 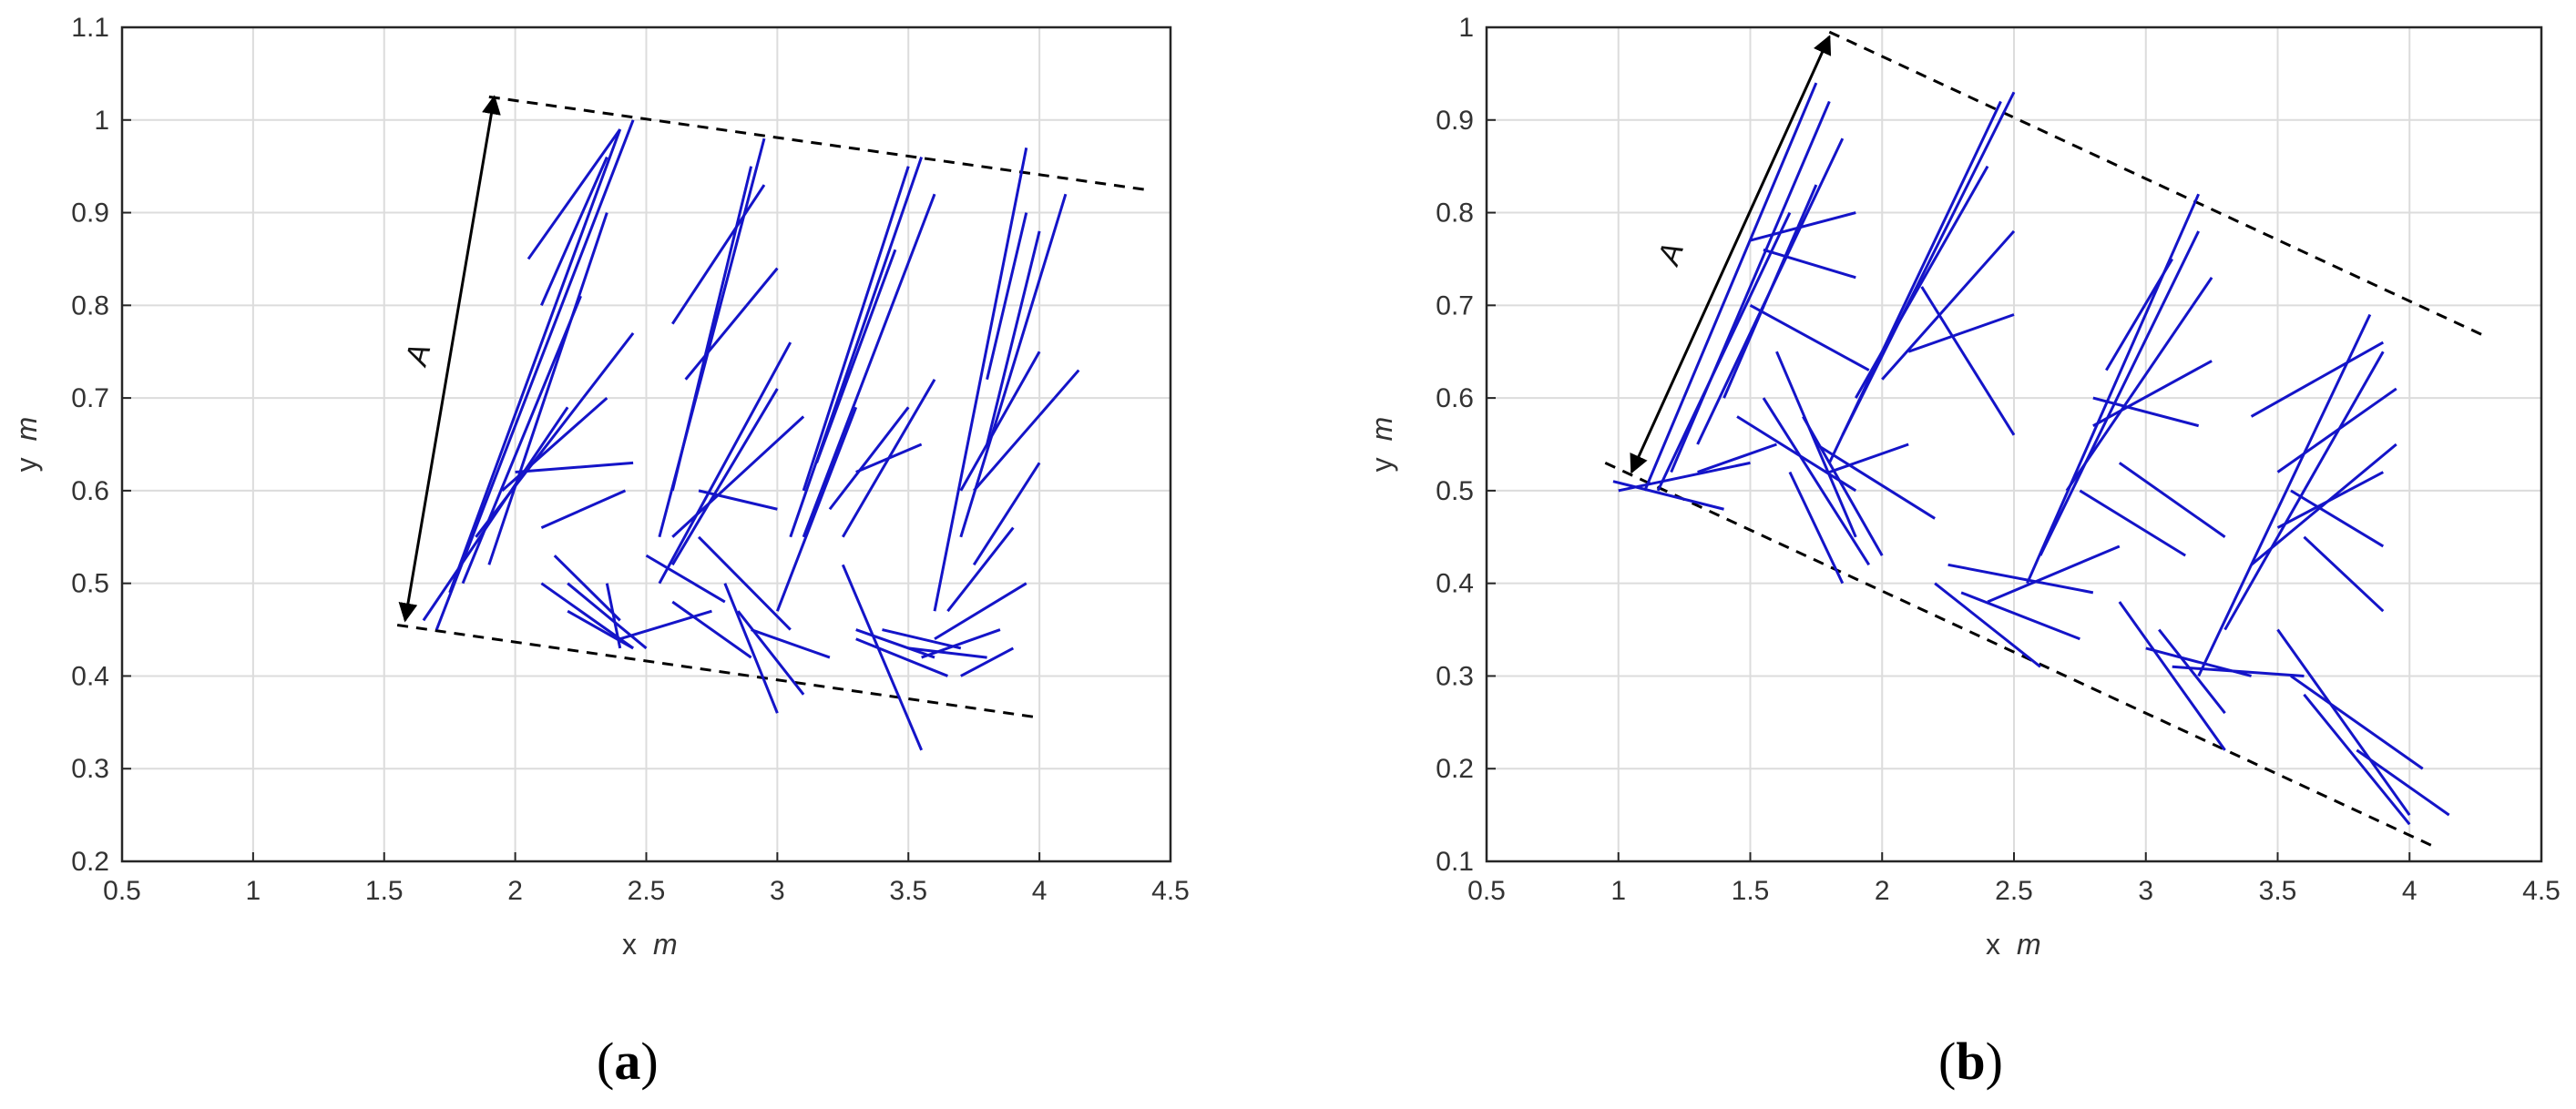 What do you see at coordinates (2410, 891) in the screenshot?
I see `chart-b-x-tick-label: 4` at bounding box center [2410, 891].